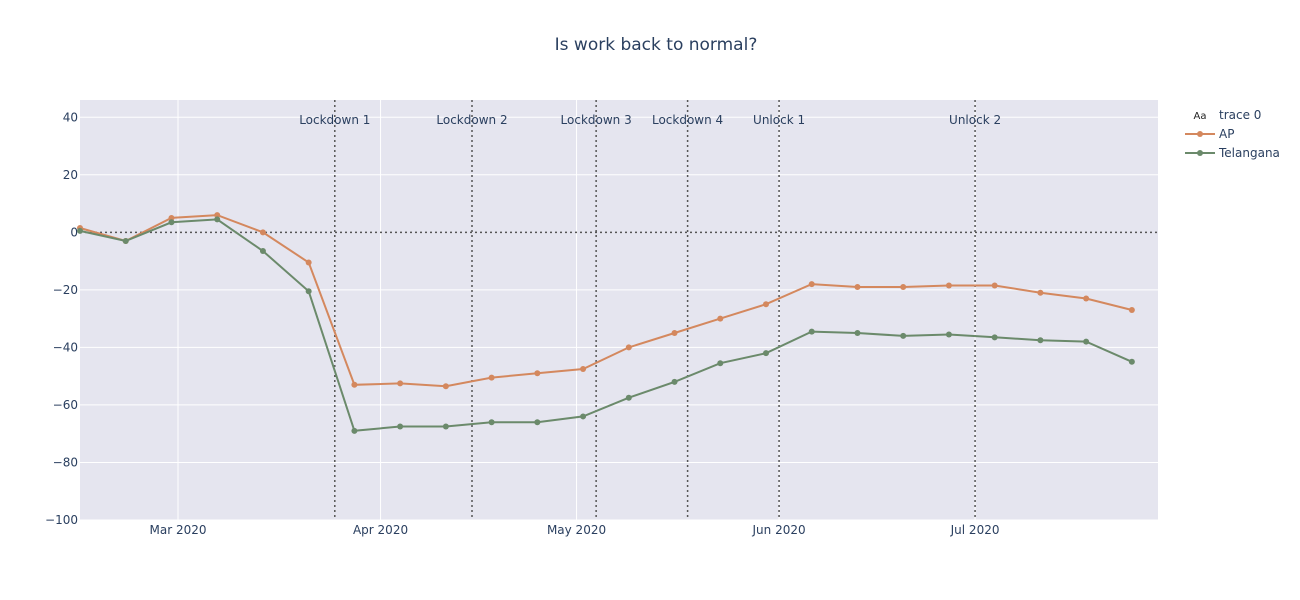  I want to click on phase-marker-label: Unlock 2, so click(975, 120).